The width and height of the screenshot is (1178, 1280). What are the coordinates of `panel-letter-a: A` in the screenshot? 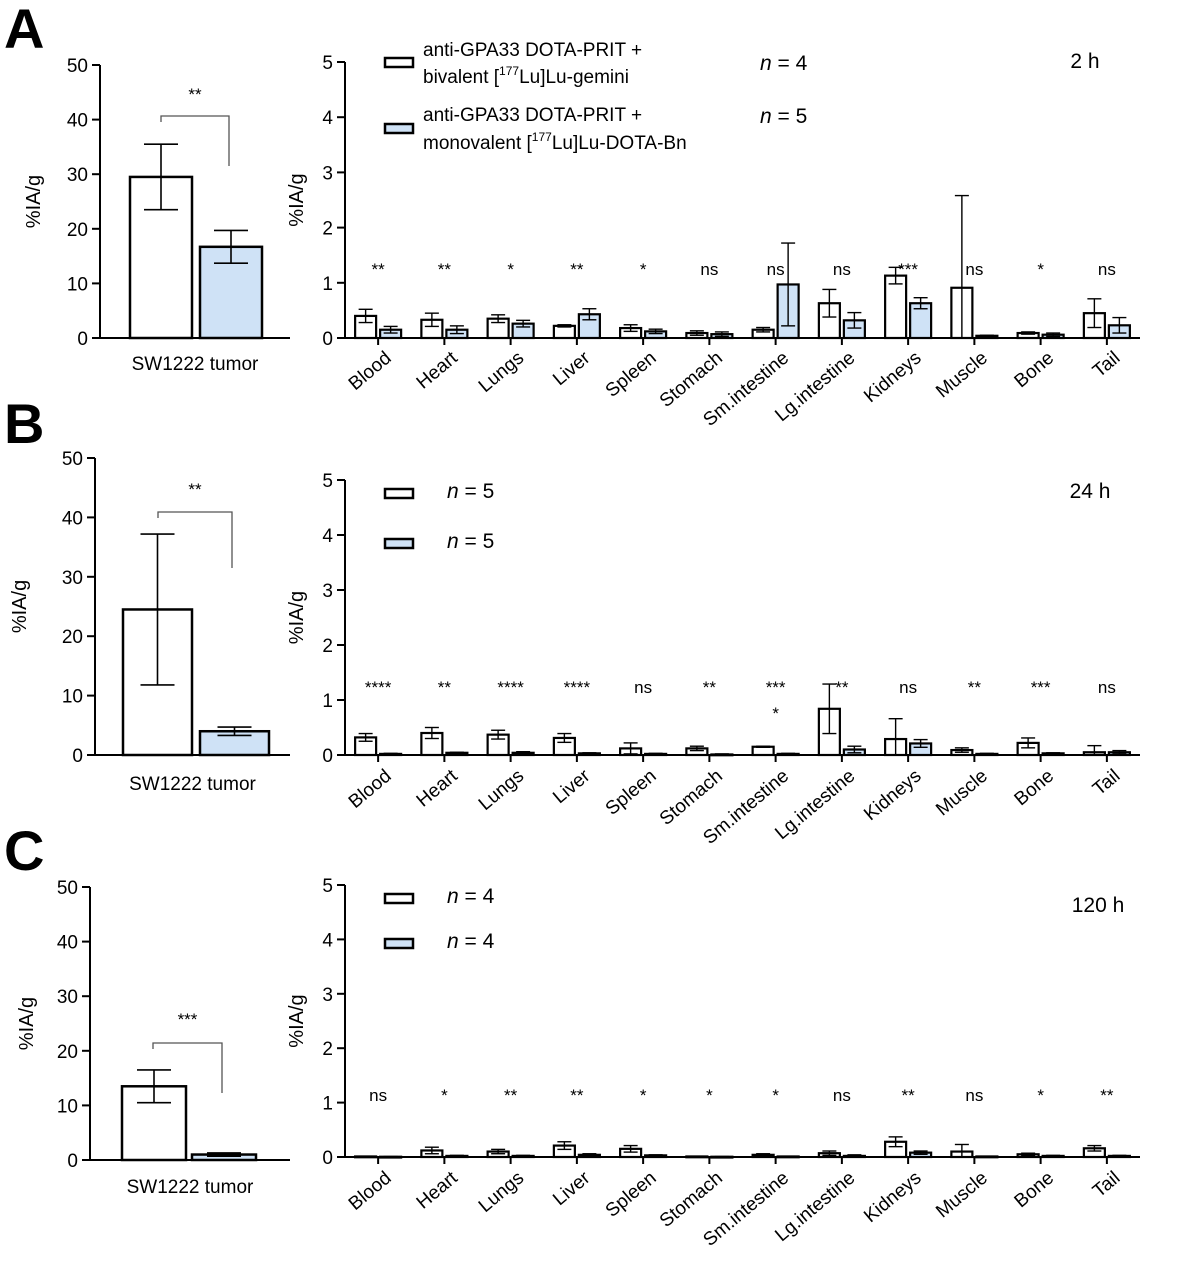 It's located at (24, 30).